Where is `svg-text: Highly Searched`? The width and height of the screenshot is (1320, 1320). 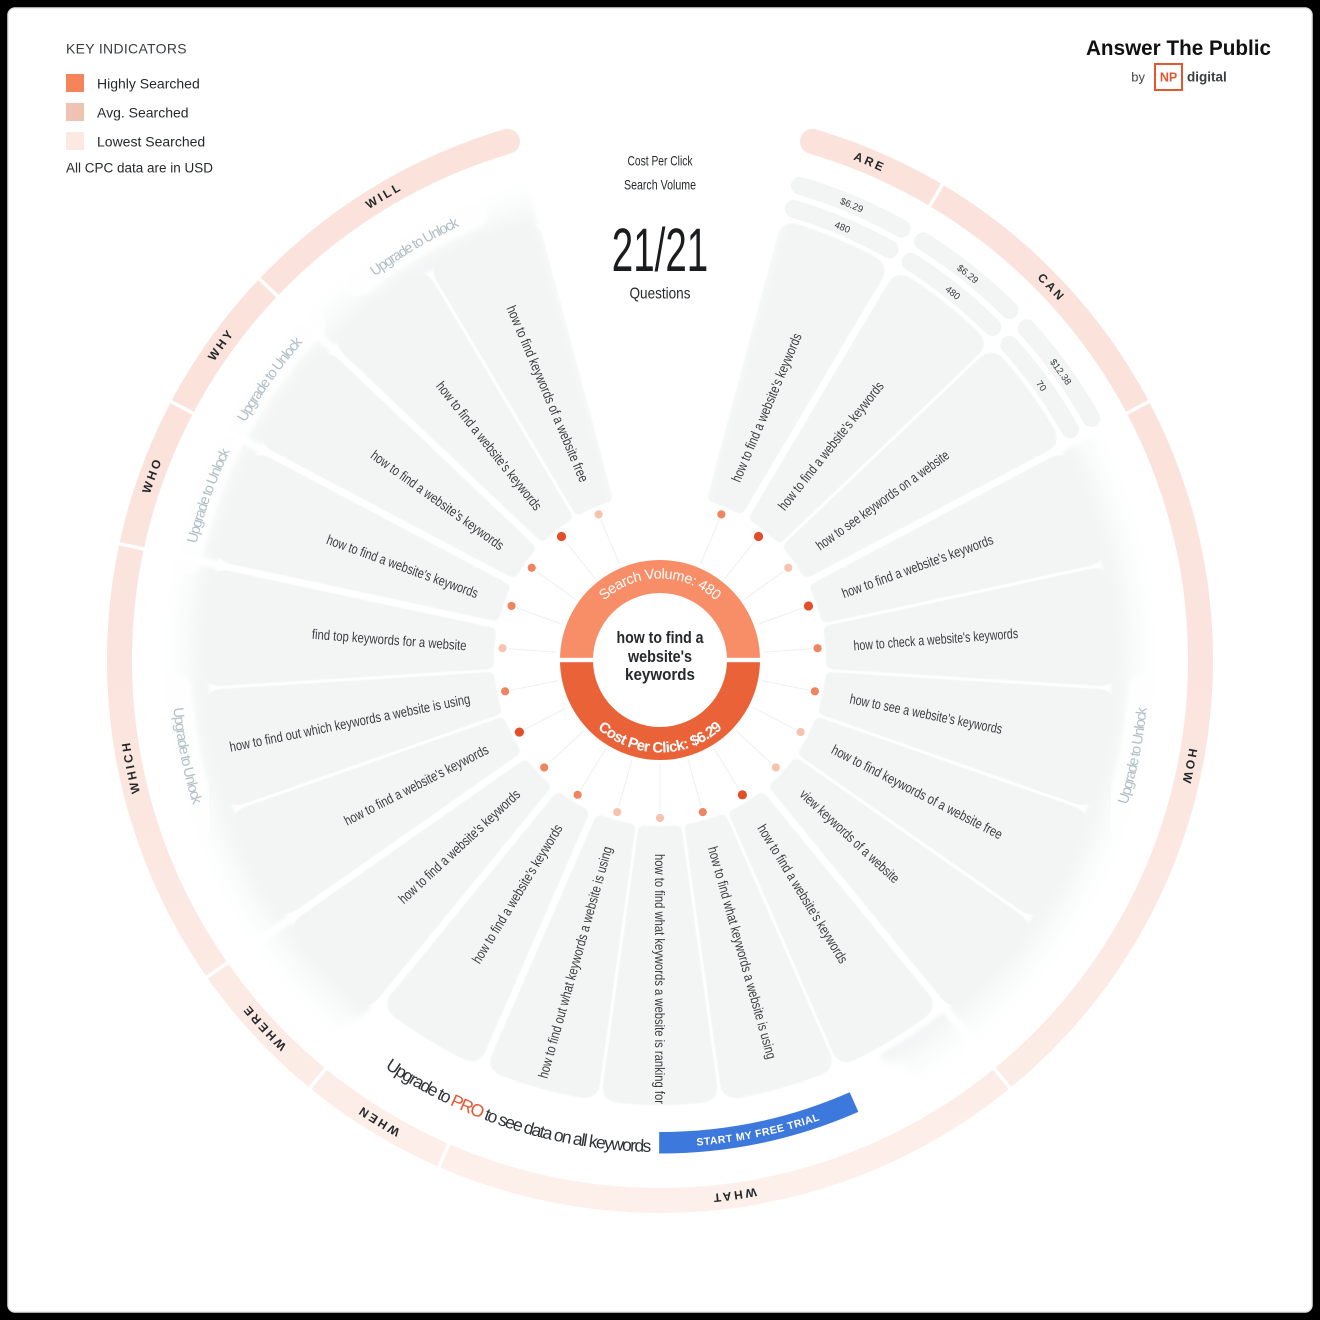
svg-text: Highly Searched is located at coordinates (148, 84).